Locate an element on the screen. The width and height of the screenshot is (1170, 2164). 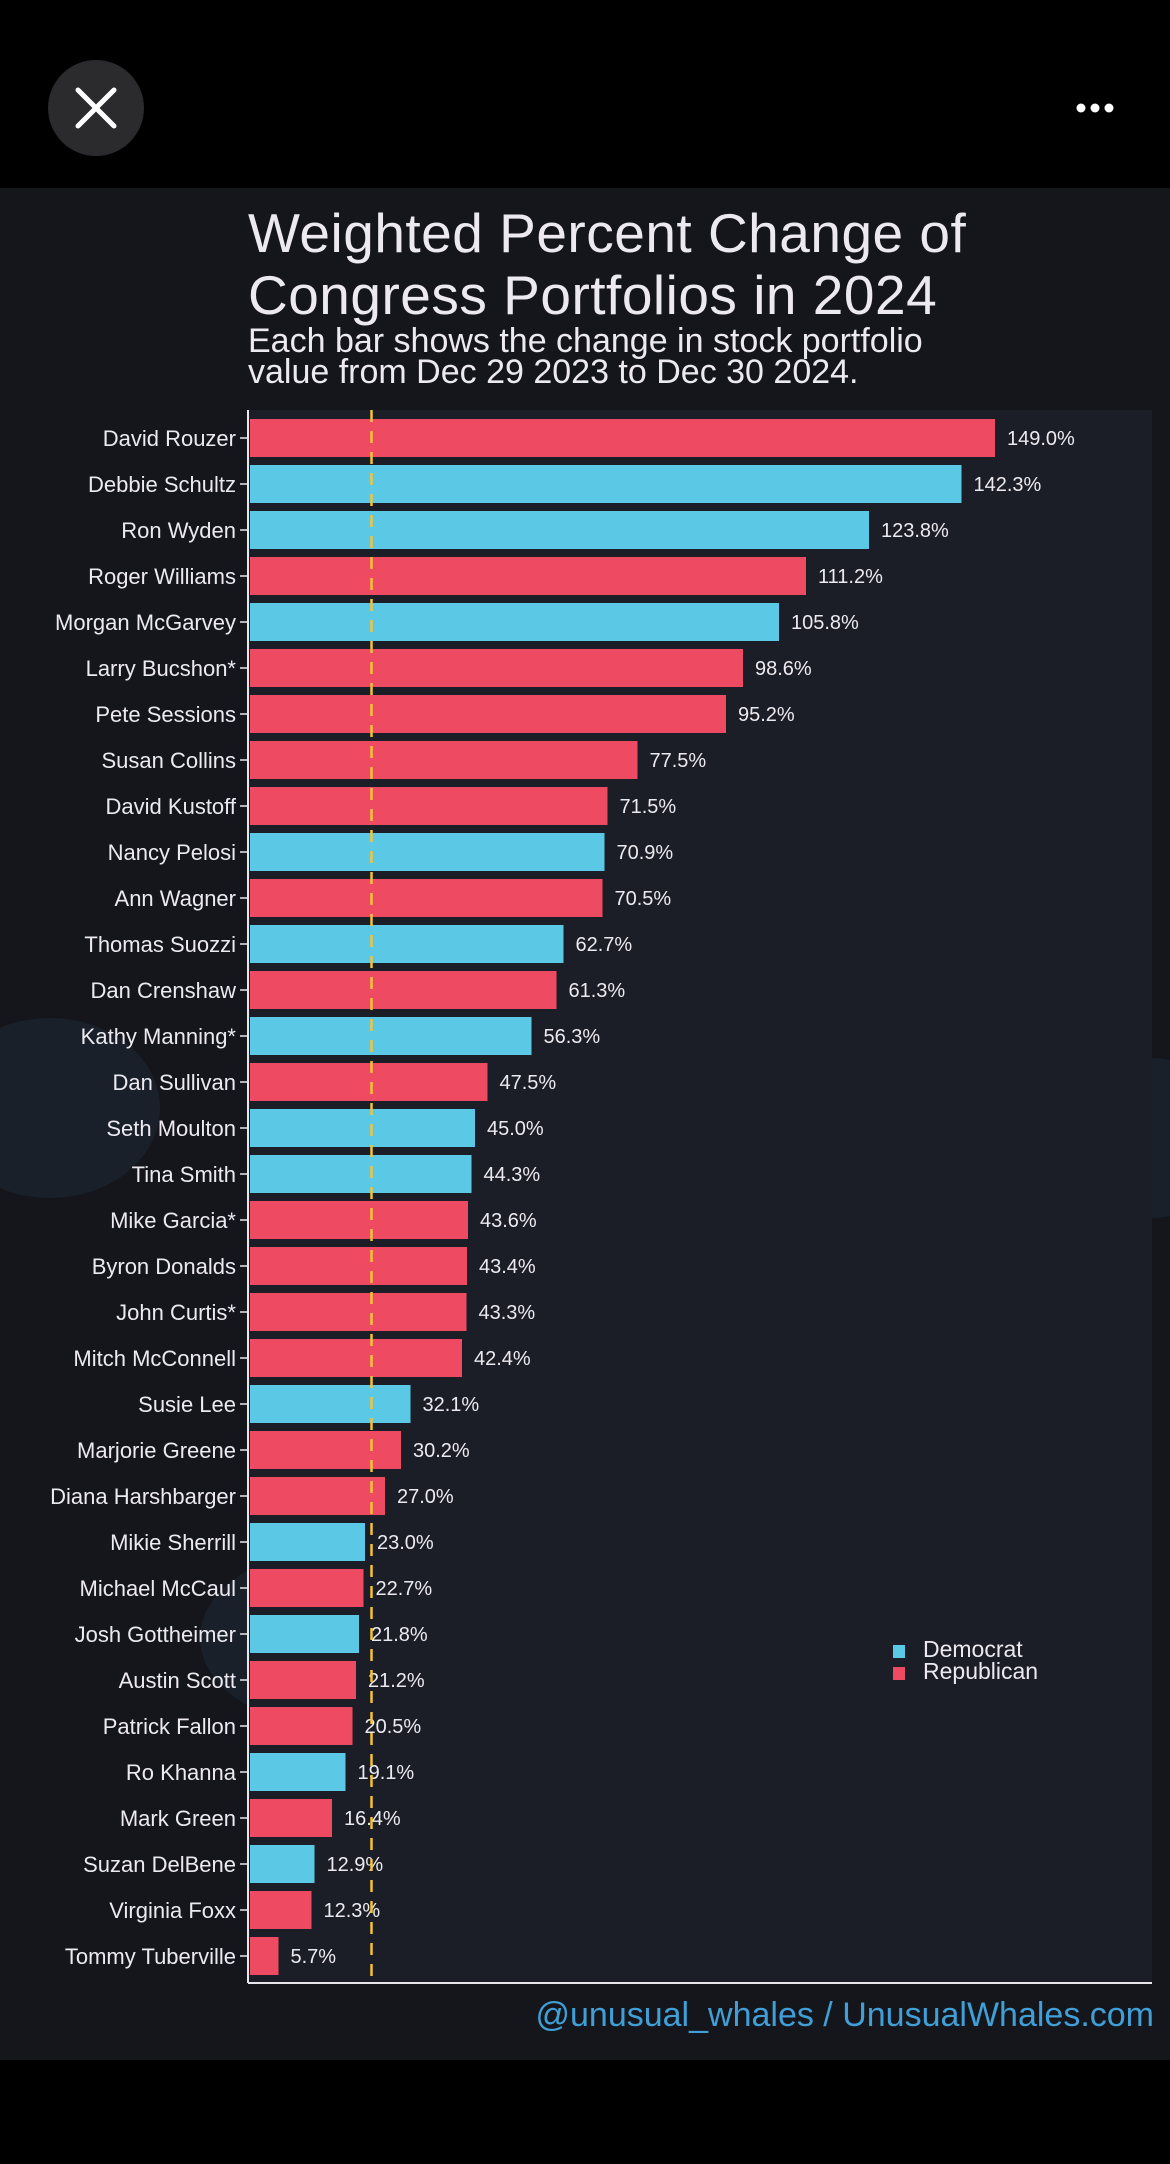
y-tick-label: Josh Gottheimer is located at coordinates (155, 1634).